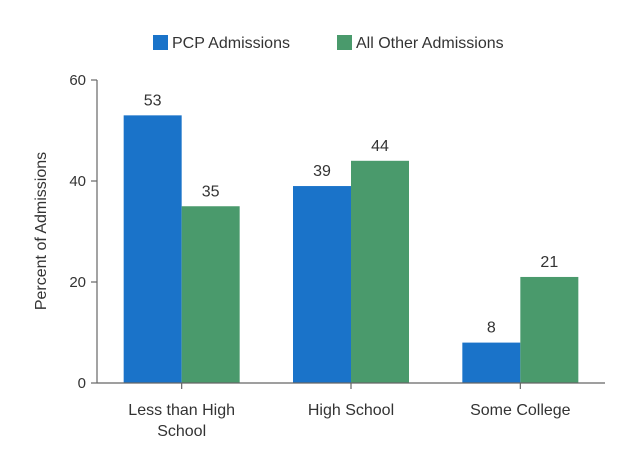 The image size is (640, 469). What do you see at coordinates (520, 410) in the screenshot?
I see `x-tick-label: Some College` at bounding box center [520, 410].